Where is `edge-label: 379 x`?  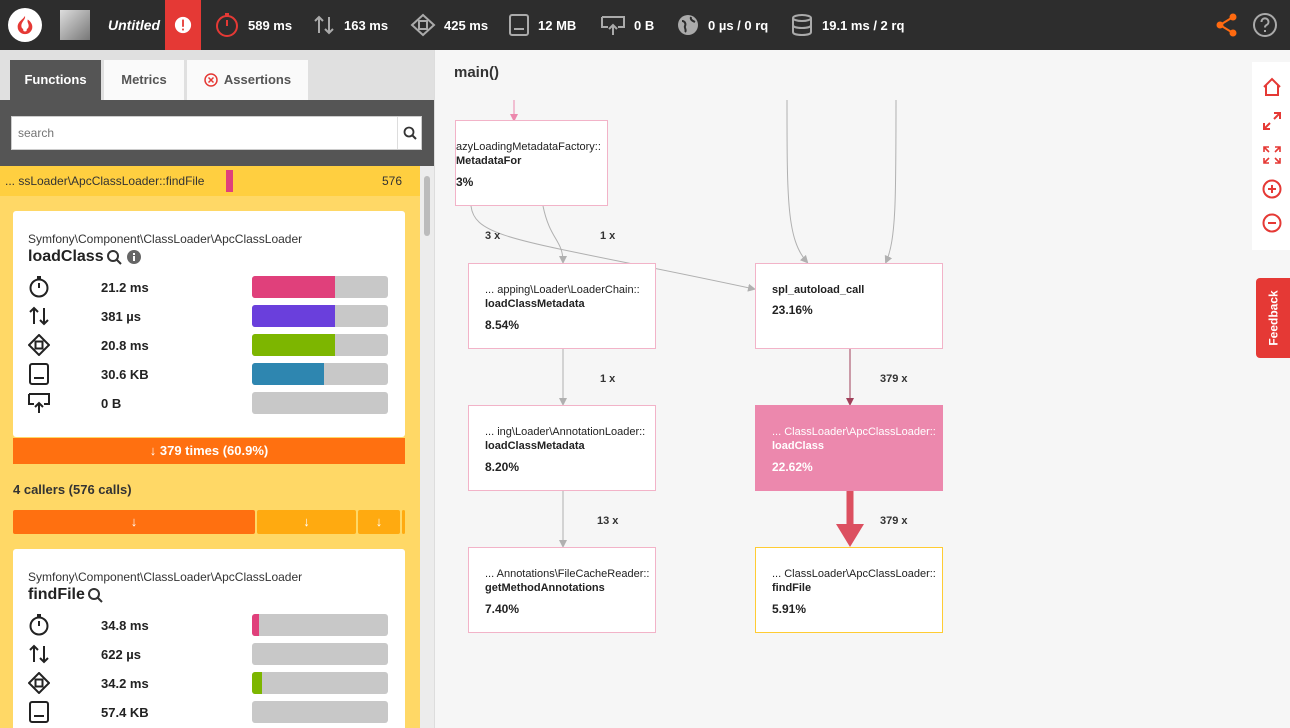 edge-label: 379 x is located at coordinates (894, 379).